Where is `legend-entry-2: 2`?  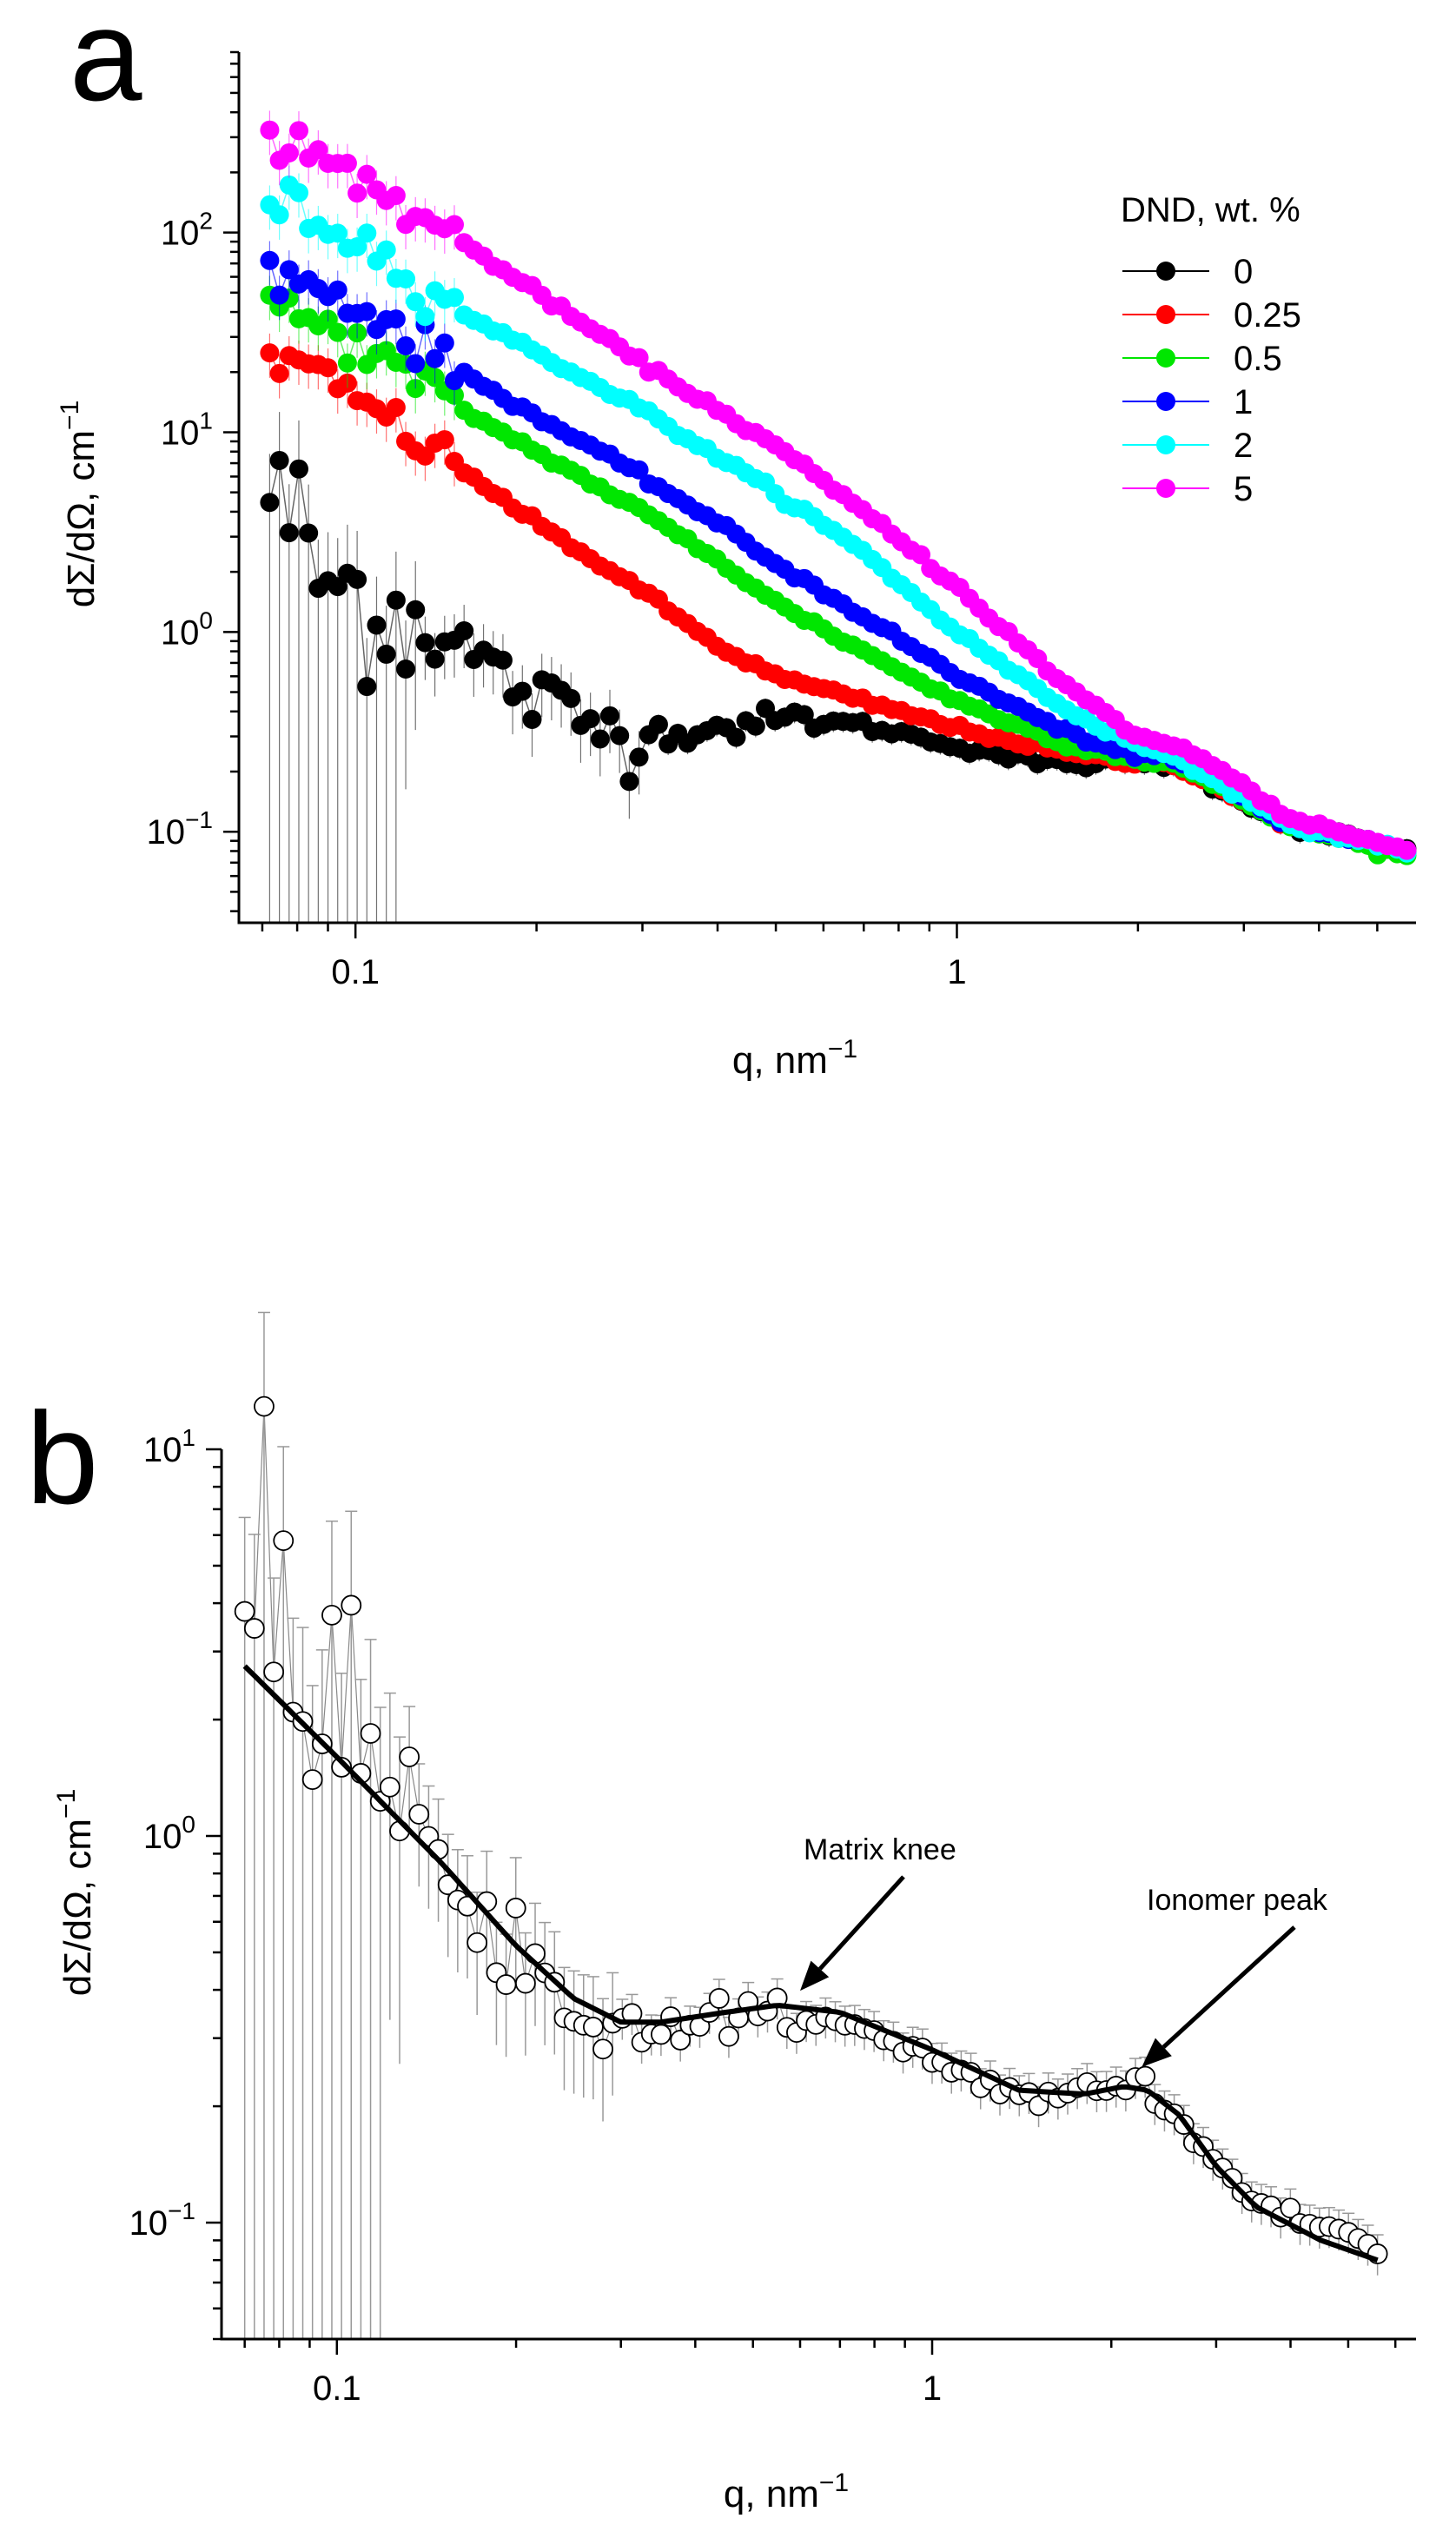 legend-entry-2: 2 is located at coordinates (1243, 446).